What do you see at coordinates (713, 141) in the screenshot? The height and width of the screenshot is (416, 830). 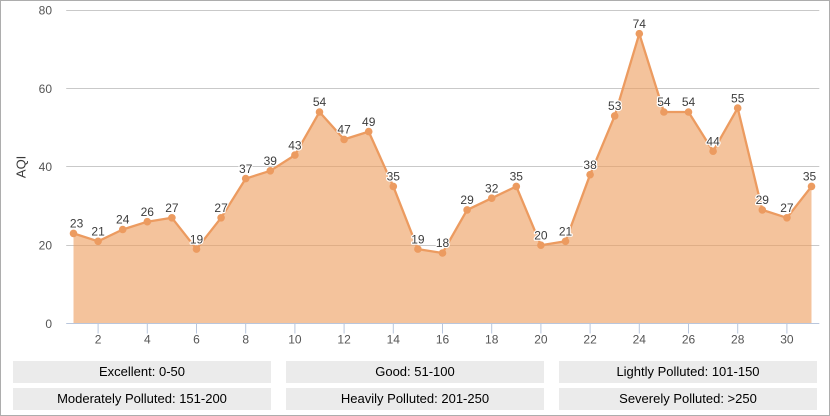 I see `svg-text: 44` at bounding box center [713, 141].